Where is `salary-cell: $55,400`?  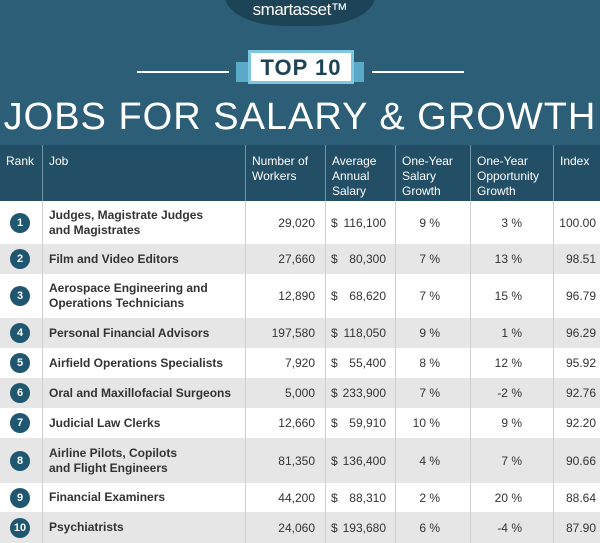
salary-cell: $55,400 is located at coordinates (360, 363).